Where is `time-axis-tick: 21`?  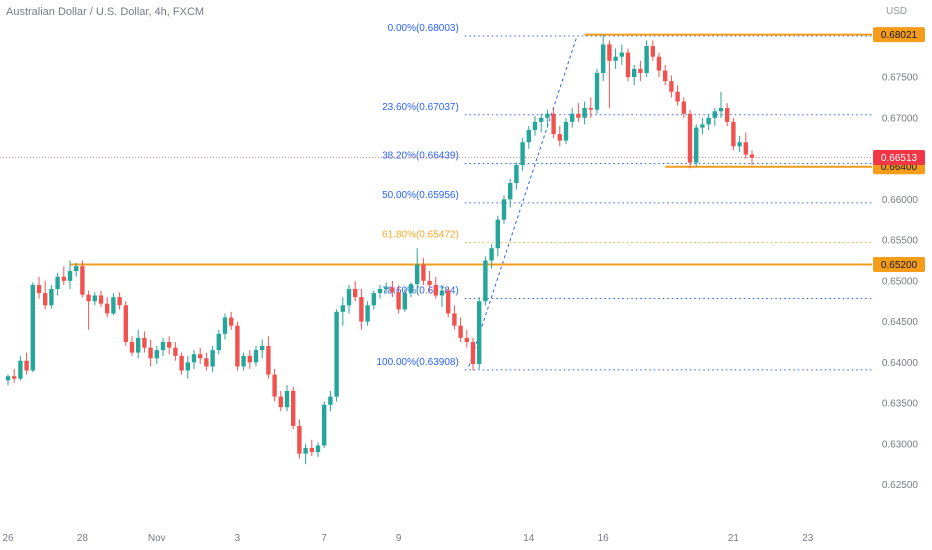
time-axis-tick: 21 is located at coordinates (734, 538).